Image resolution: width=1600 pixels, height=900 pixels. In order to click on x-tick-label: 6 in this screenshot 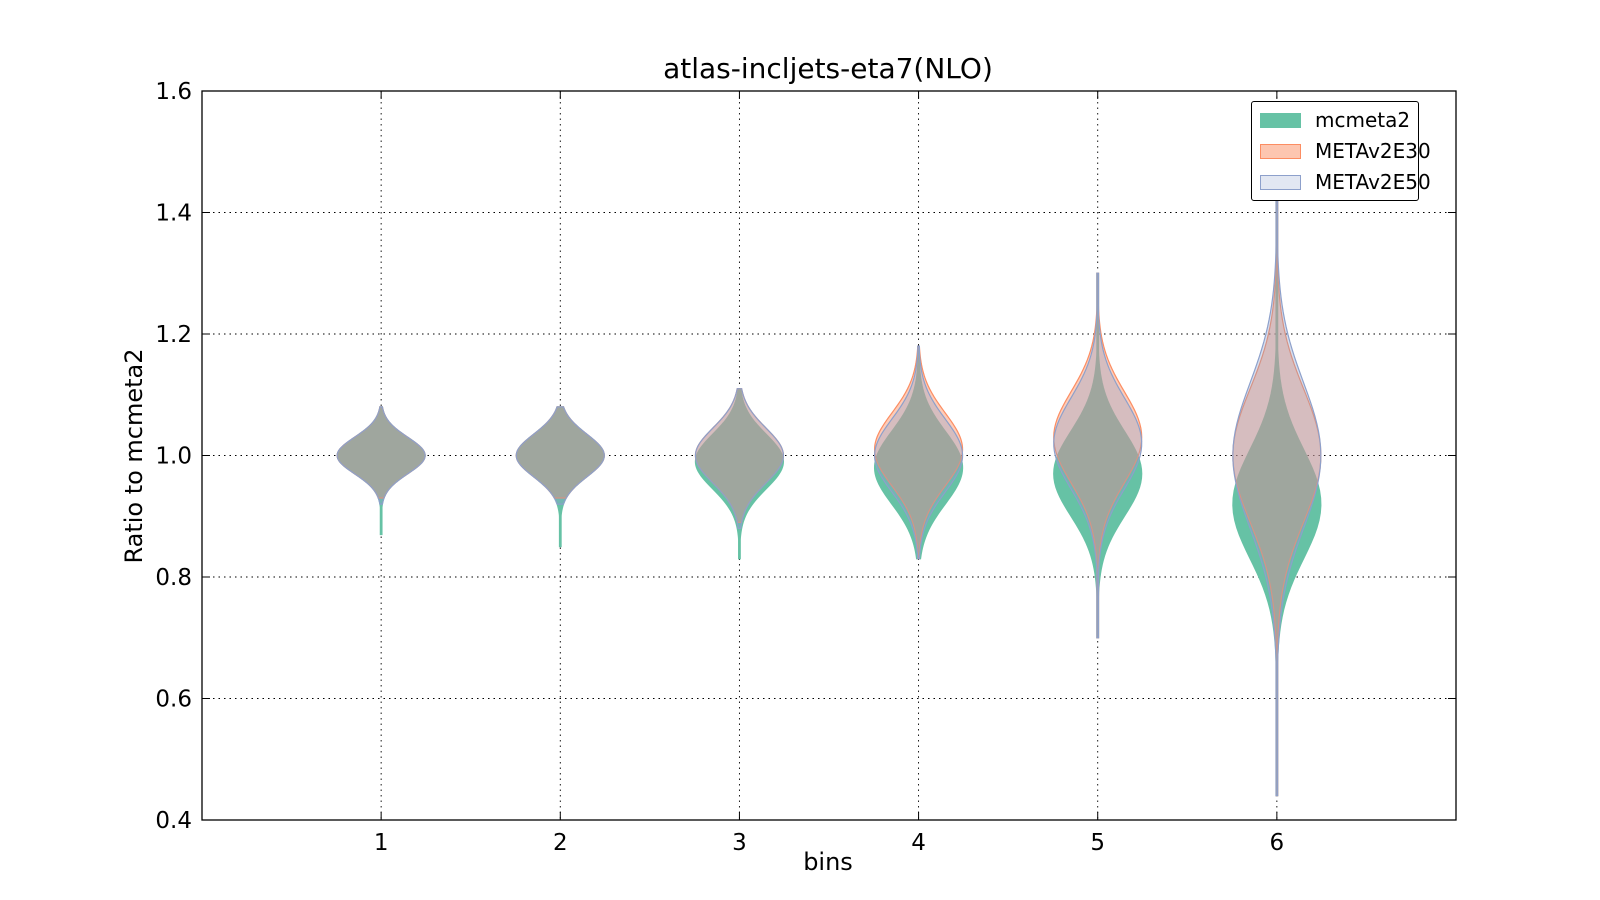, I will do `click(1277, 843)`.